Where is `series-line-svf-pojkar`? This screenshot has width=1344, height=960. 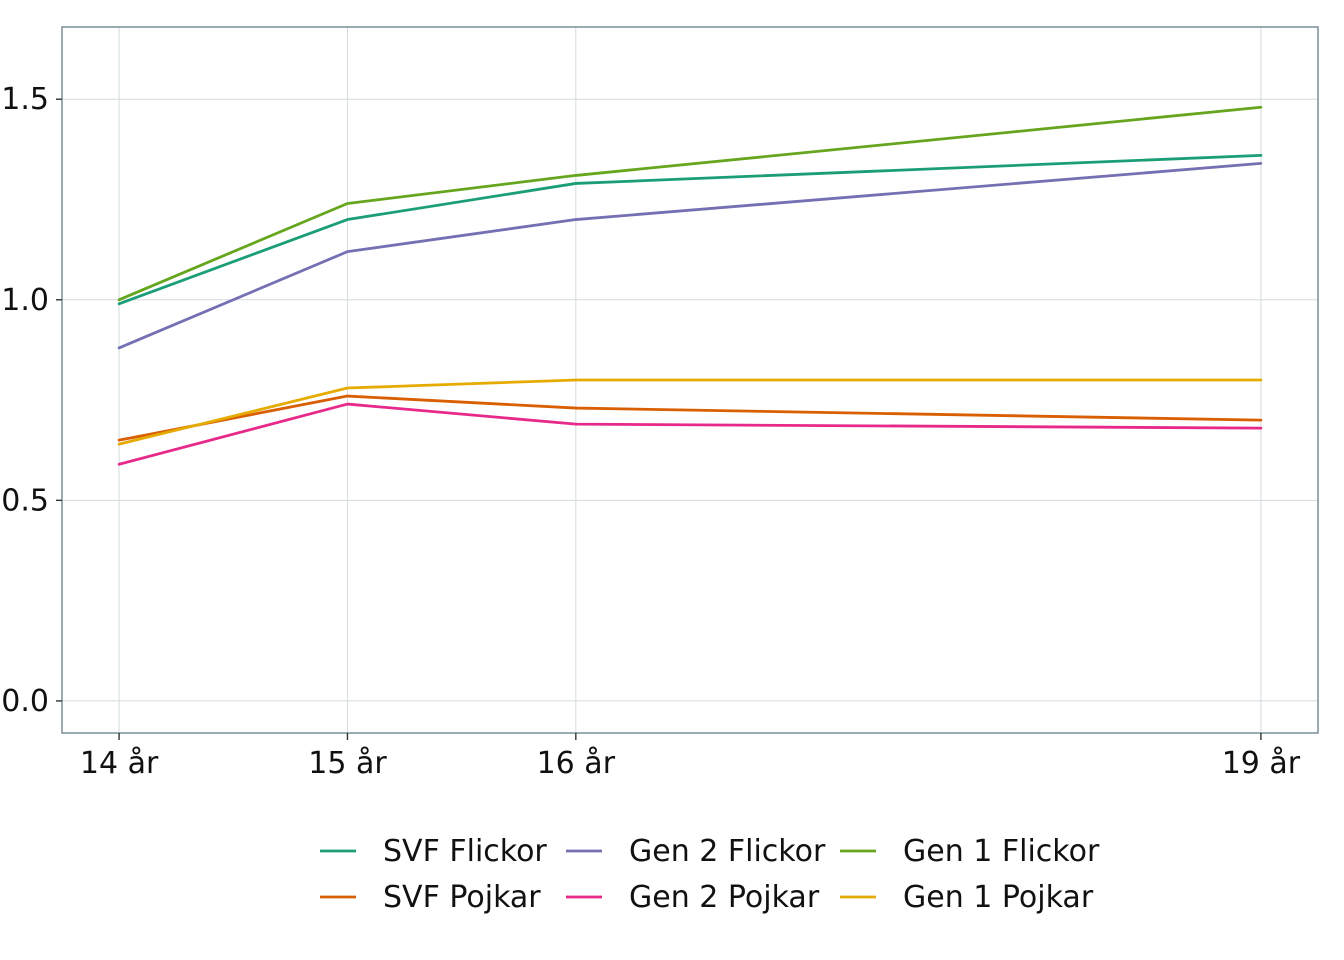 series-line-svf-pojkar is located at coordinates (690, 418).